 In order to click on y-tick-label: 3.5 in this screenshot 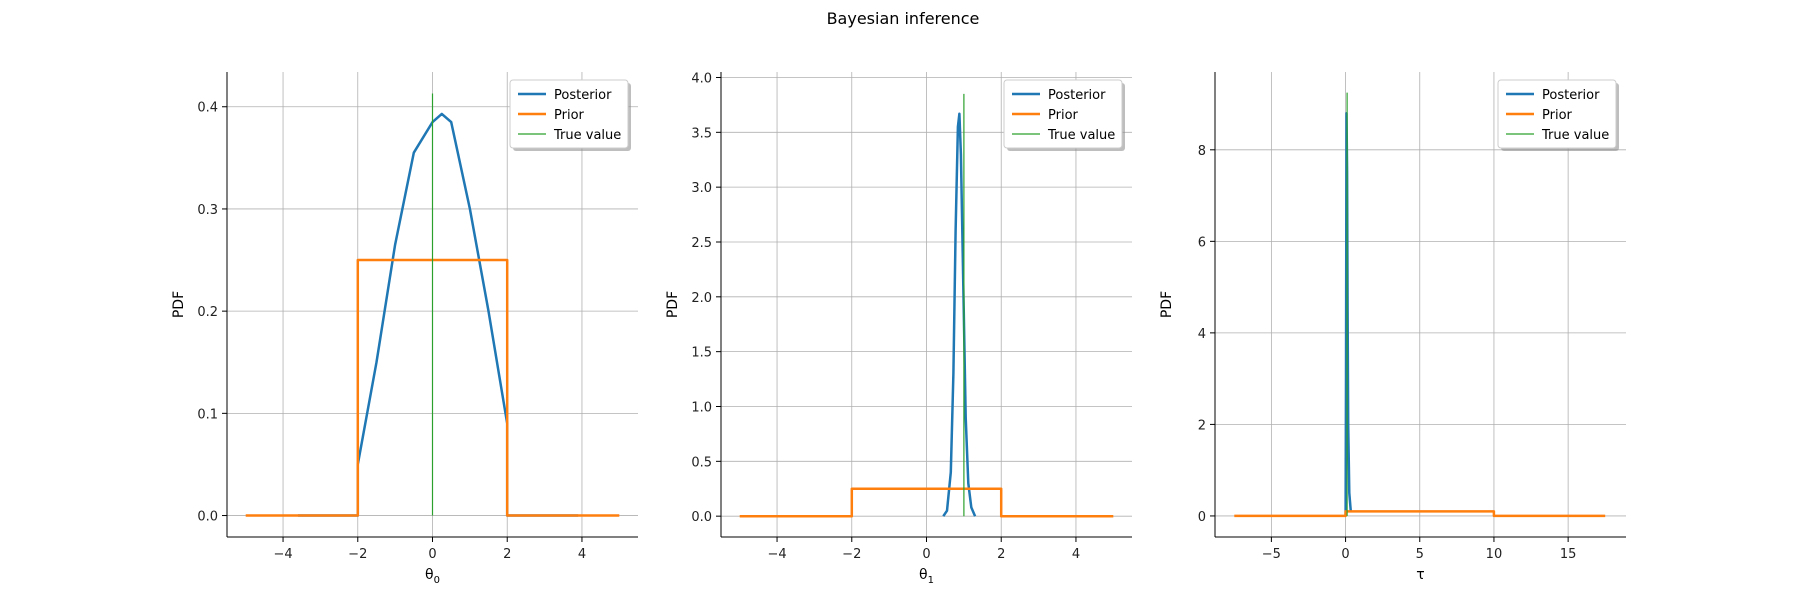, I will do `click(701, 133)`.